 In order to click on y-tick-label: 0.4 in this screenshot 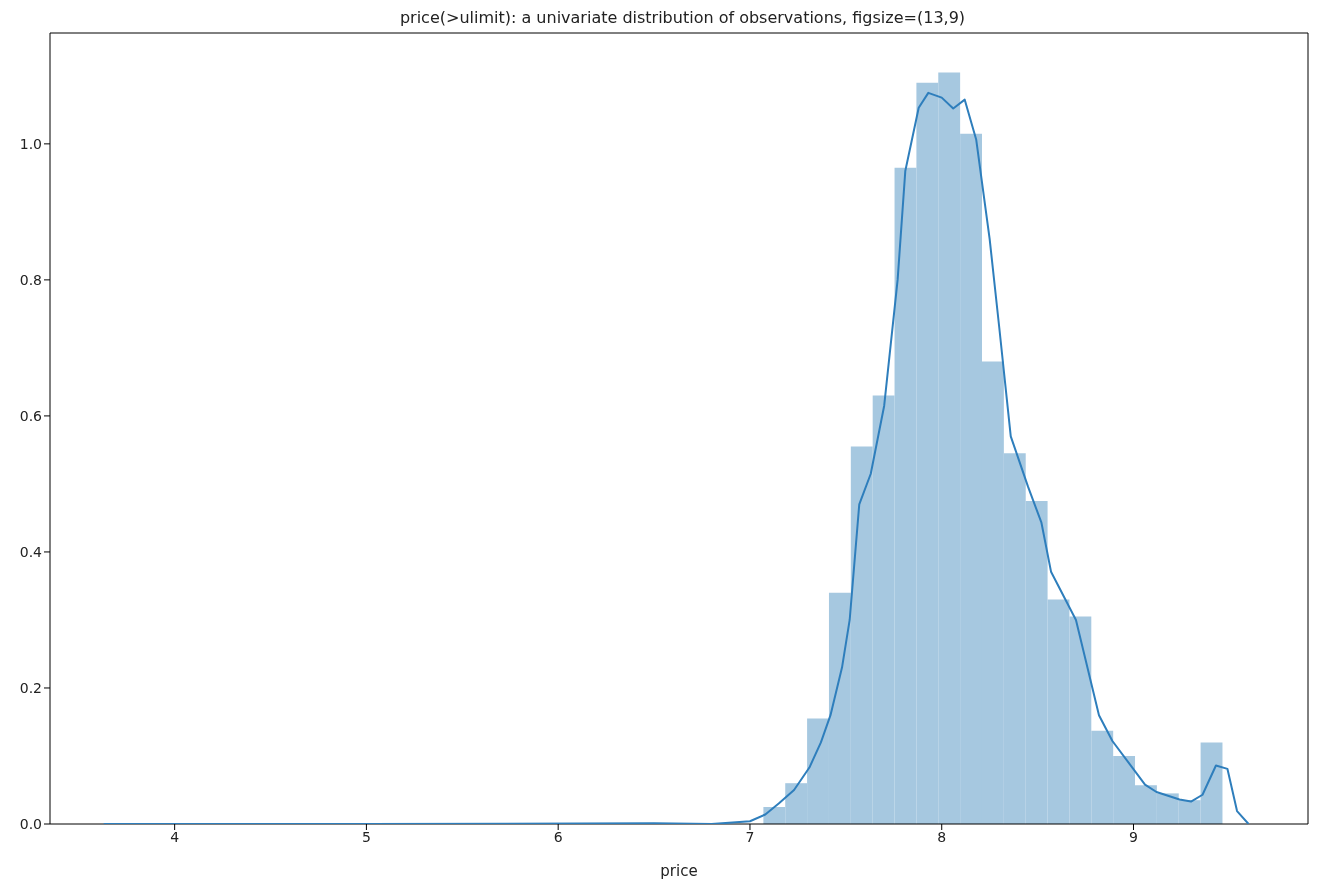, I will do `click(31, 551)`.